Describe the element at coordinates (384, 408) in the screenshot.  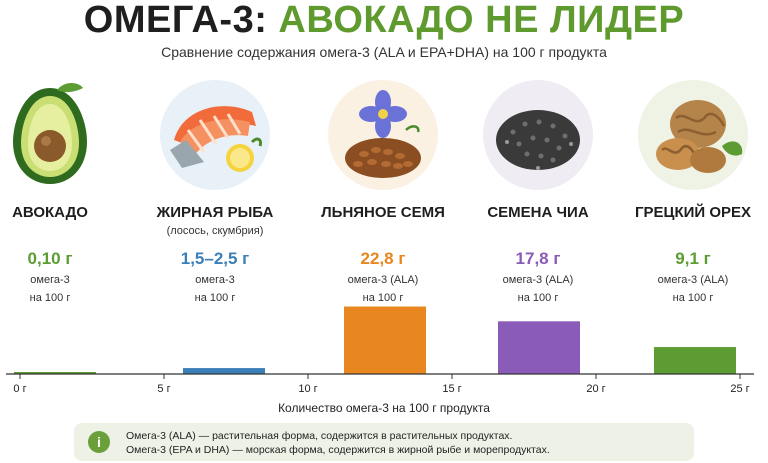
I see `x-axis-label: Количество омега-3 на 100 г продукта` at that location.